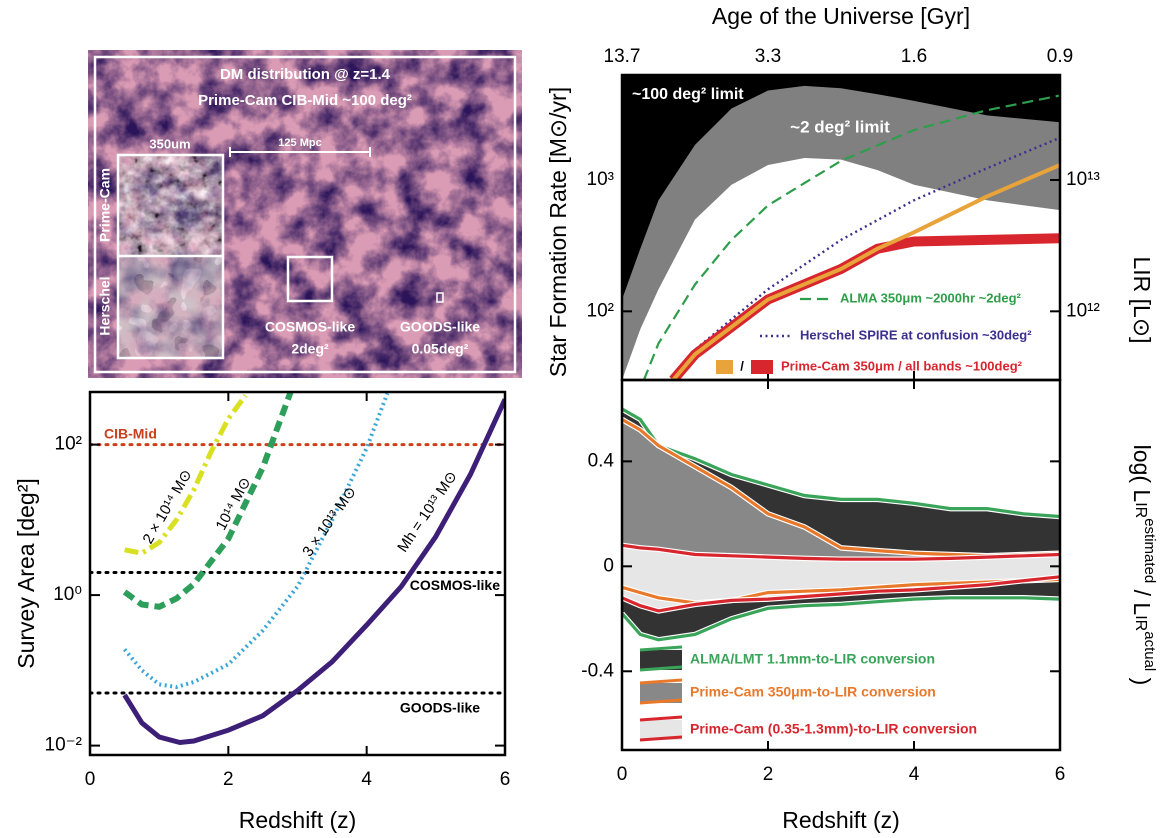  Describe the element at coordinates (914, 56) in the screenshot. I see `x2-tick-label: 1.6` at that location.